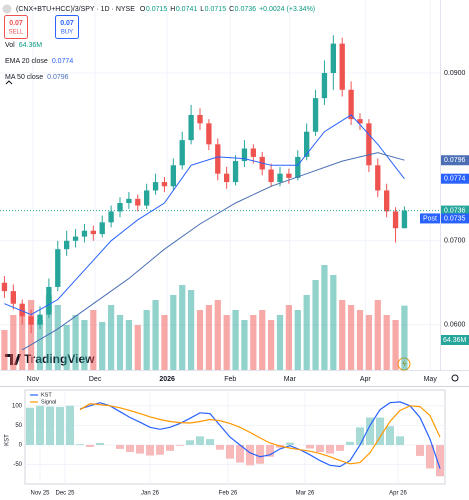  I want to click on y-tick-label: 0.0600, so click(455, 325).